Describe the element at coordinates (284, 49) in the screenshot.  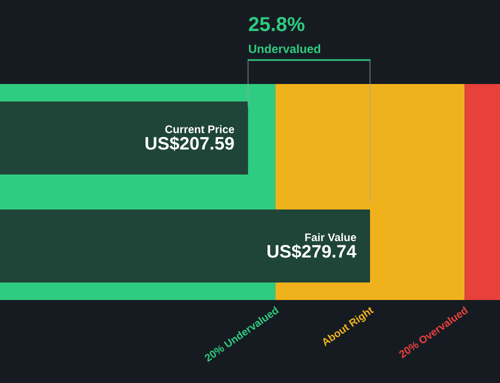
I see `text: Undervalued` at that location.